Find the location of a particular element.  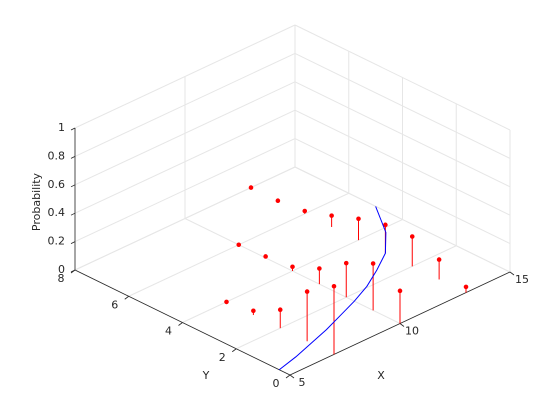

x-tick-label: 15 is located at coordinates (522, 279).